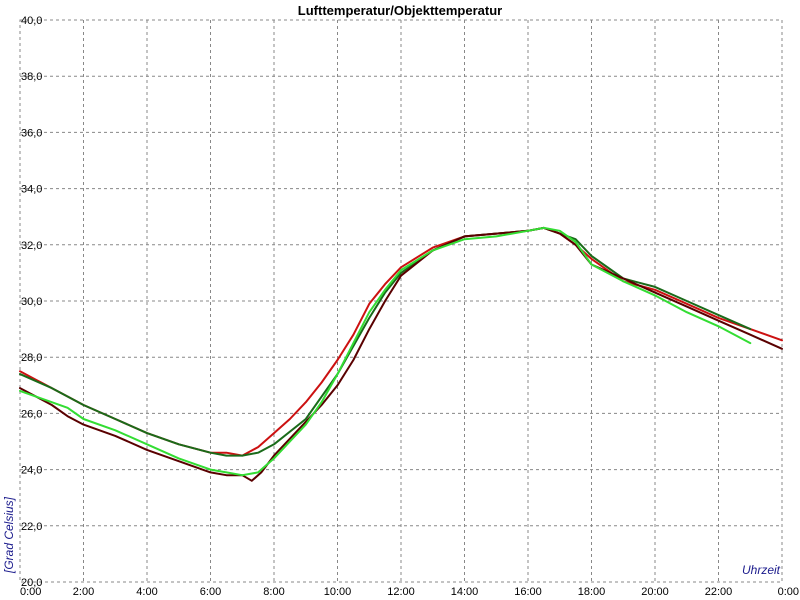  I want to click on x-tick-label: 14:00, so click(465, 592).